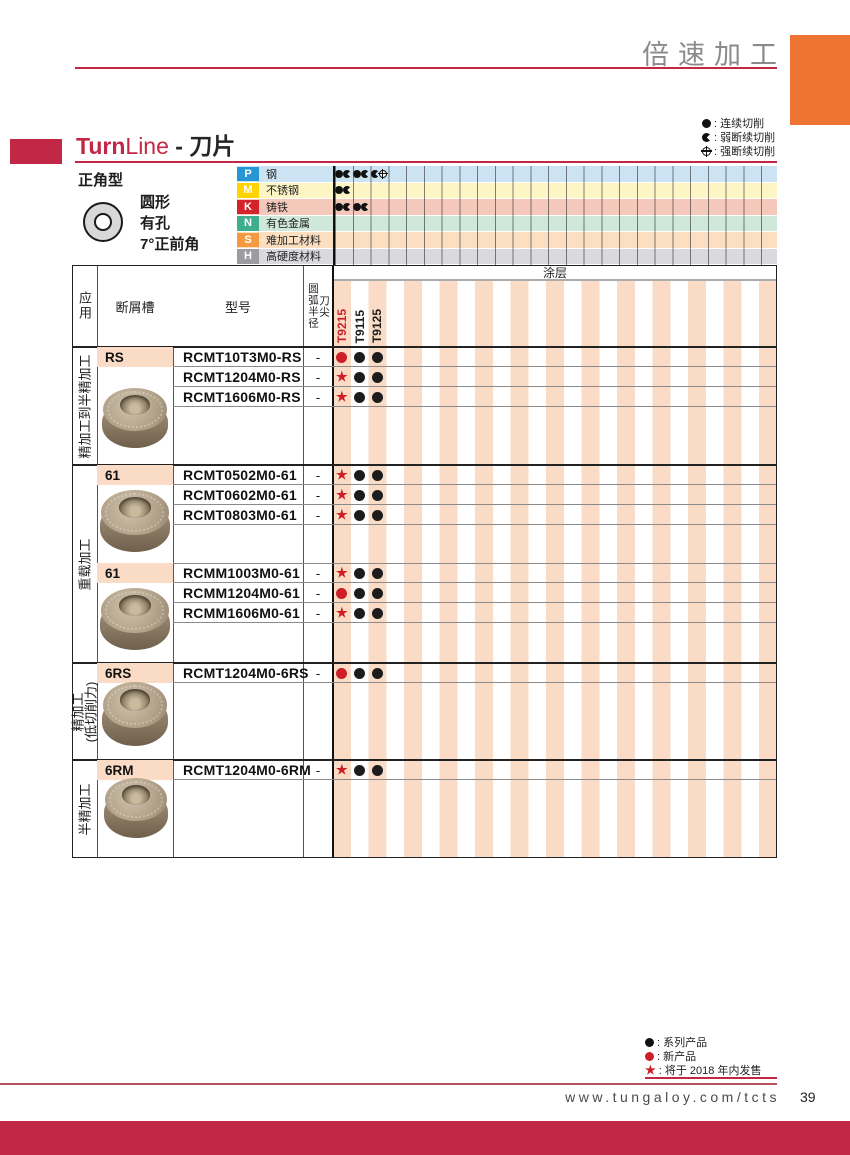  Describe the element at coordinates (246, 673) in the screenshot. I see `model-cell: RCMT1204M0-6RS` at that location.